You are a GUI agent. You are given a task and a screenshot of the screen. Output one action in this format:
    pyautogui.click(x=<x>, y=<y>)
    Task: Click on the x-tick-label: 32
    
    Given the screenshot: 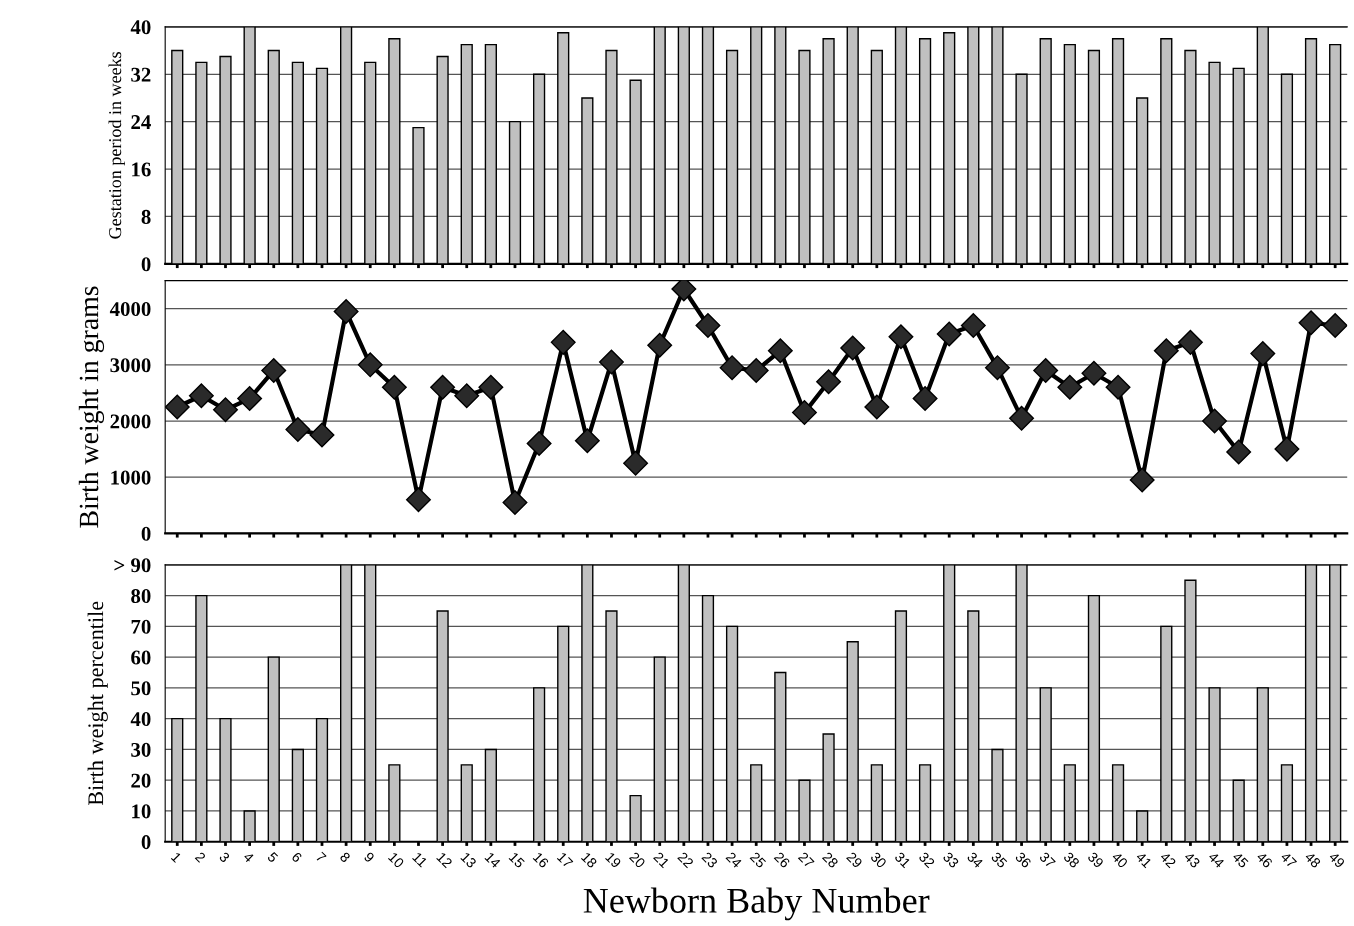 What is the action you would take?
    pyautogui.click(x=927, y=860)
    